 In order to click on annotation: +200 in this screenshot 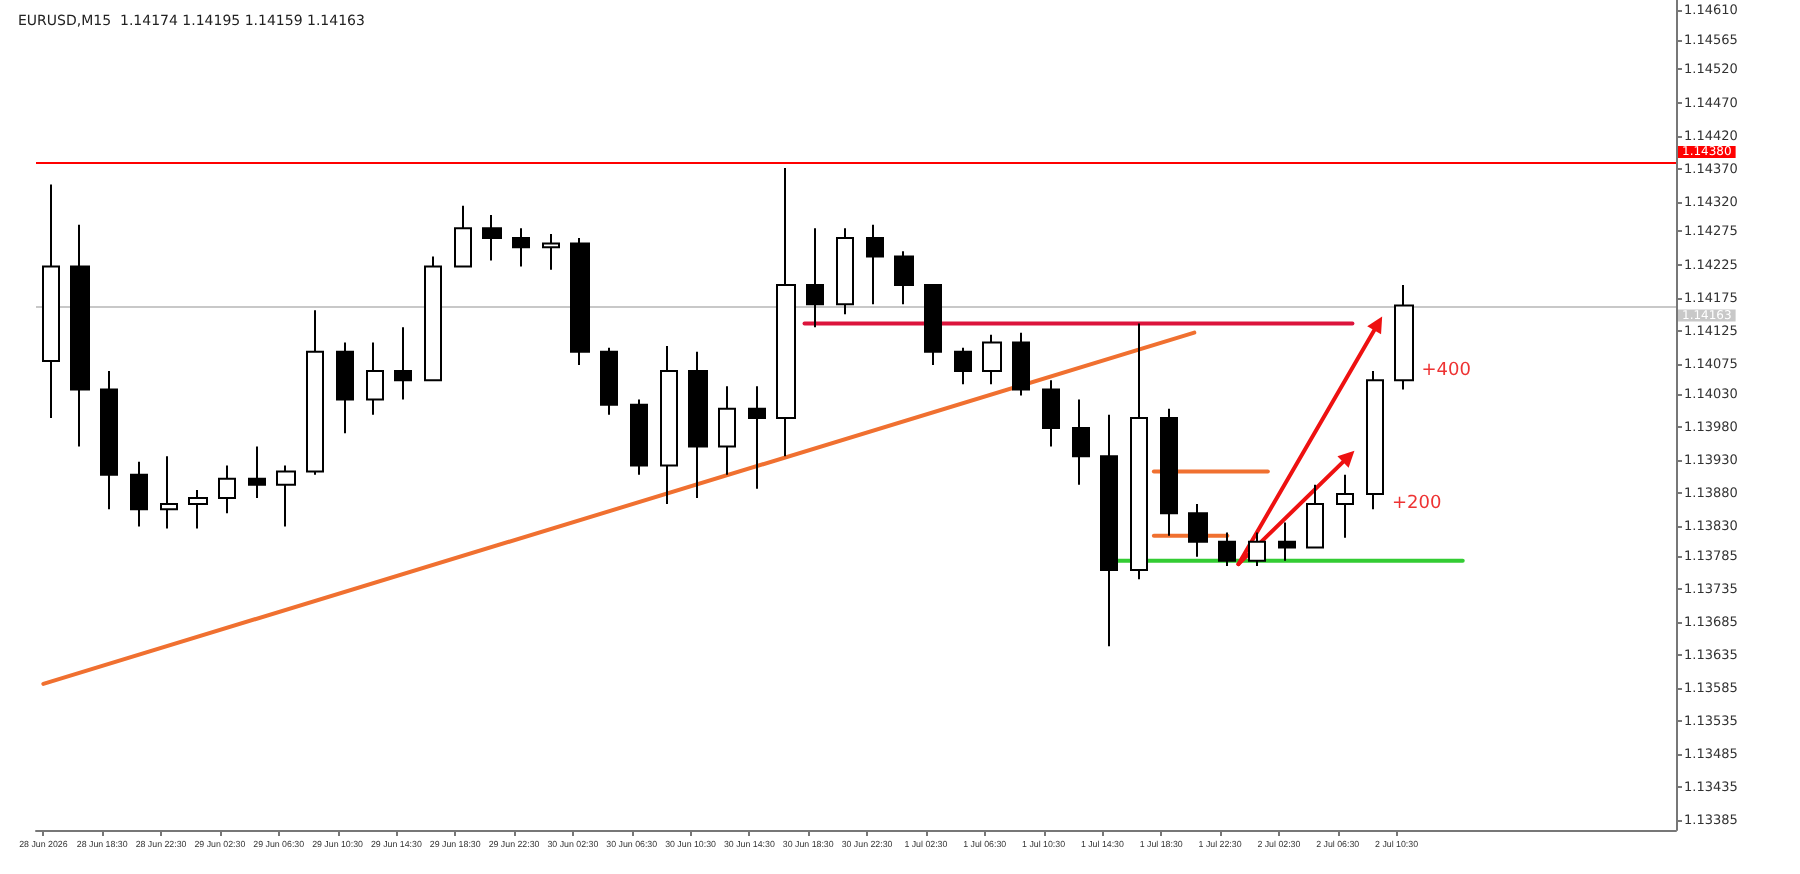, I will do `click(1417, 504)`.